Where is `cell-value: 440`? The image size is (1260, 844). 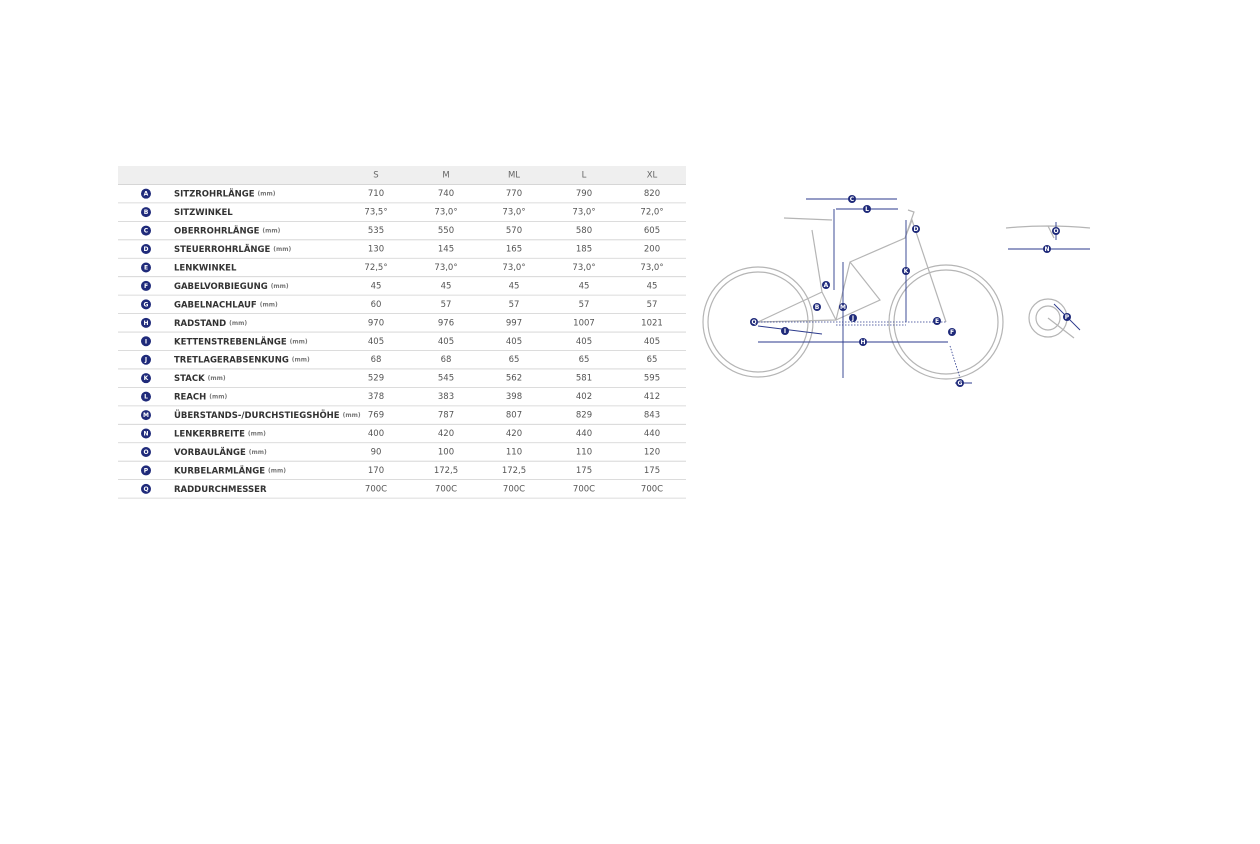 cell-value: 440 is located at coordinates (584, 434).